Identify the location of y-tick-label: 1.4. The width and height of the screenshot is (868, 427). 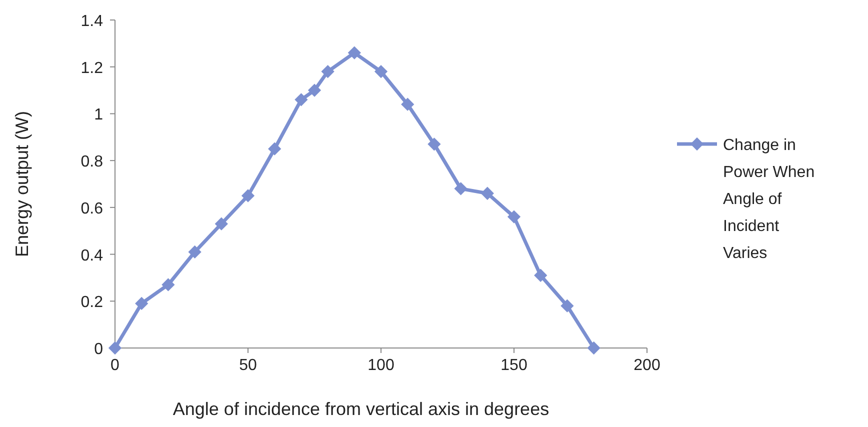
(92, 21).